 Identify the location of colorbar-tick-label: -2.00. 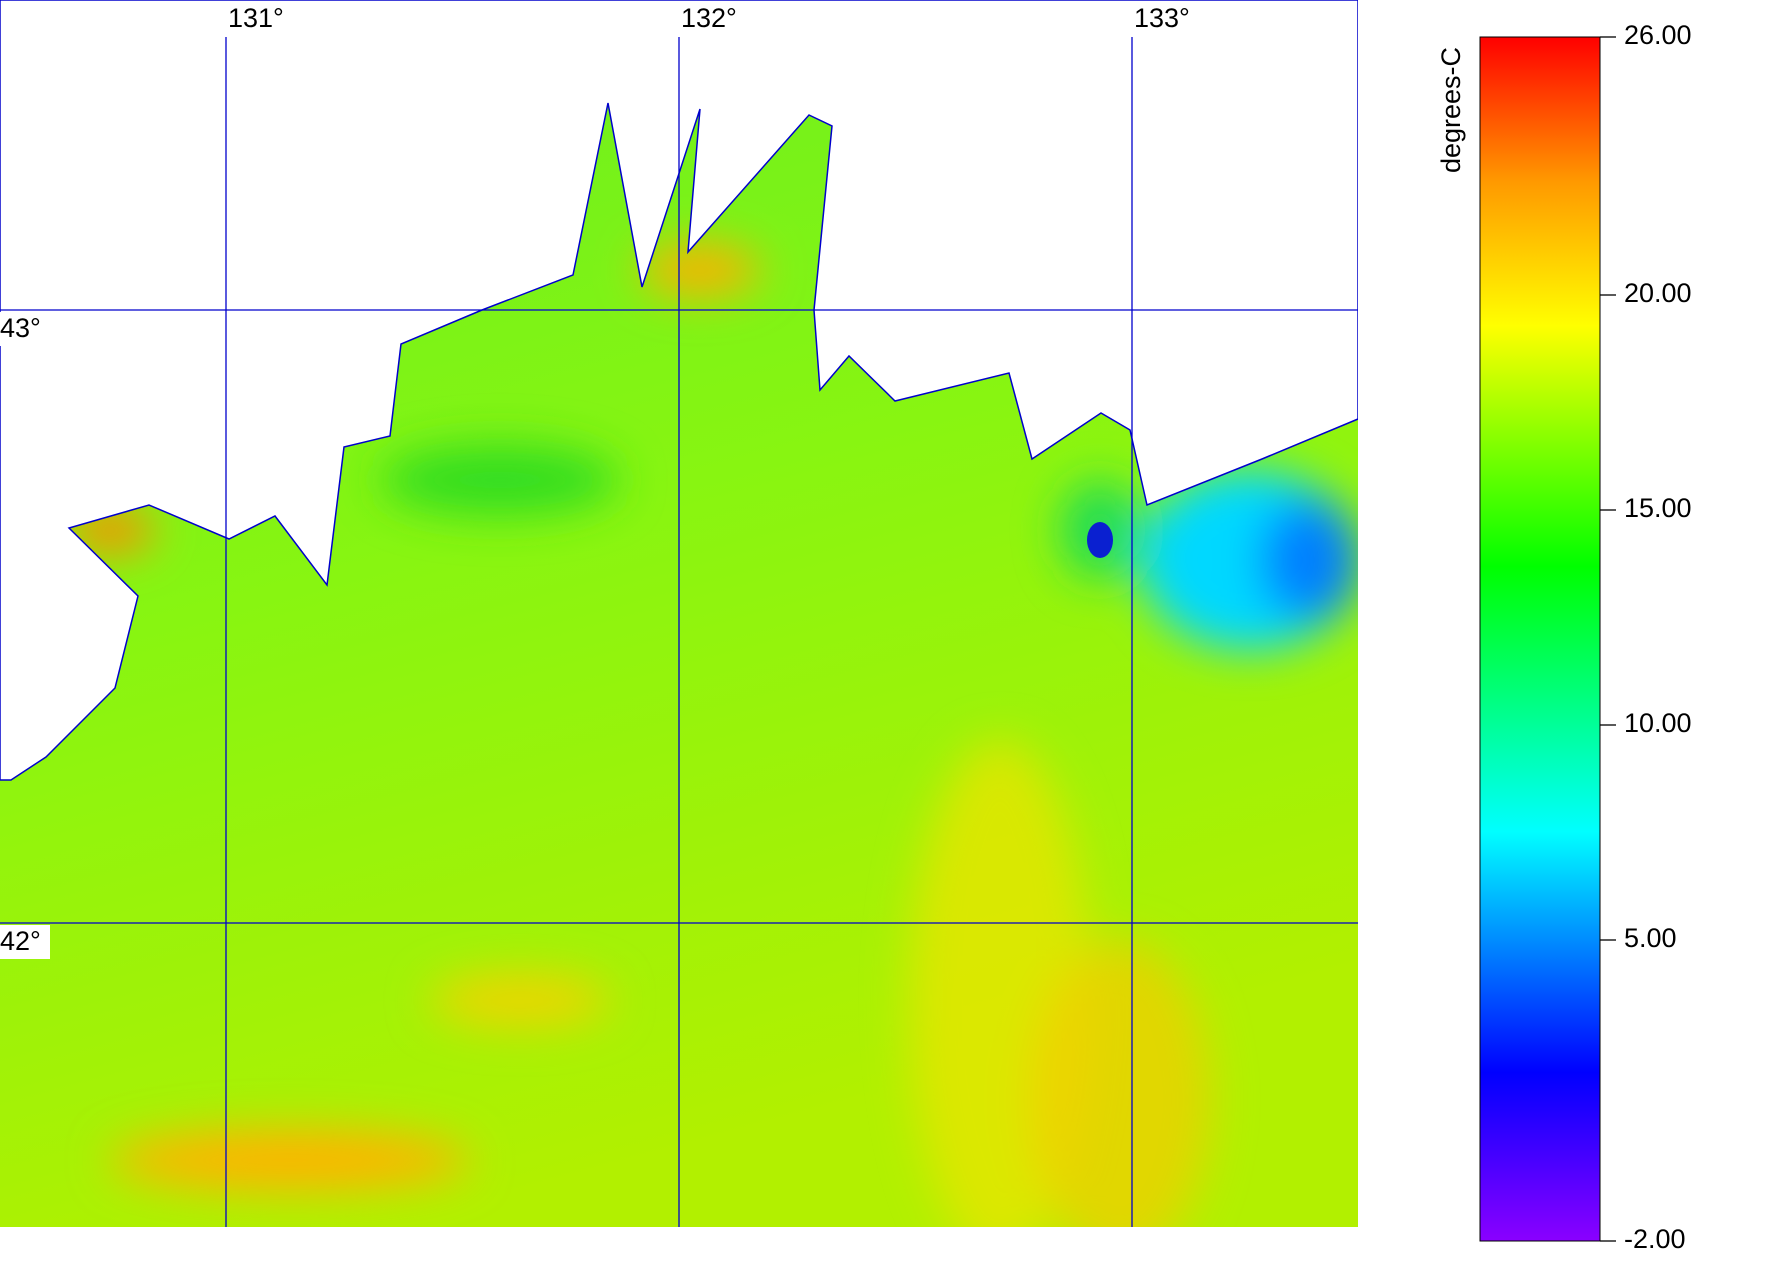
(1655, 1239).